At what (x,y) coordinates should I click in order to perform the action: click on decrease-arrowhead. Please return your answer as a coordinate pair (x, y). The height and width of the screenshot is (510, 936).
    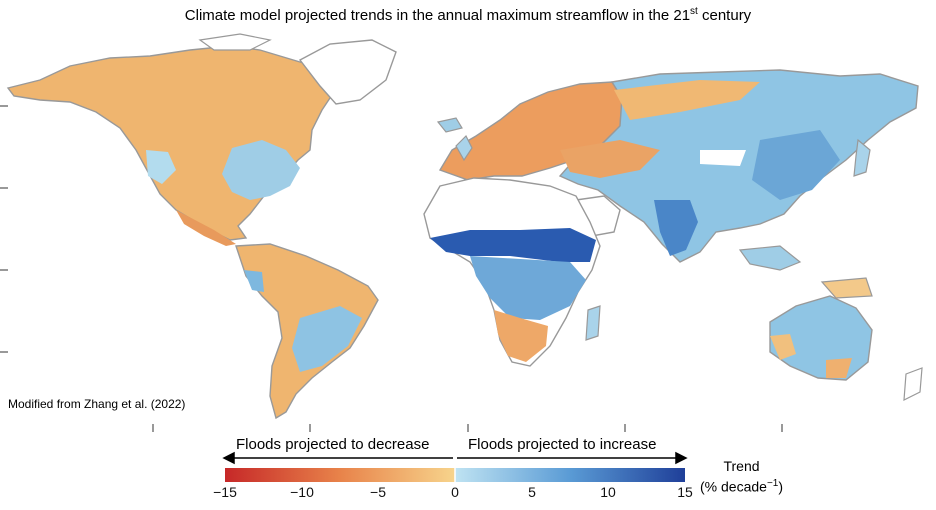
    Looking at the image, I should click on (228, 458).